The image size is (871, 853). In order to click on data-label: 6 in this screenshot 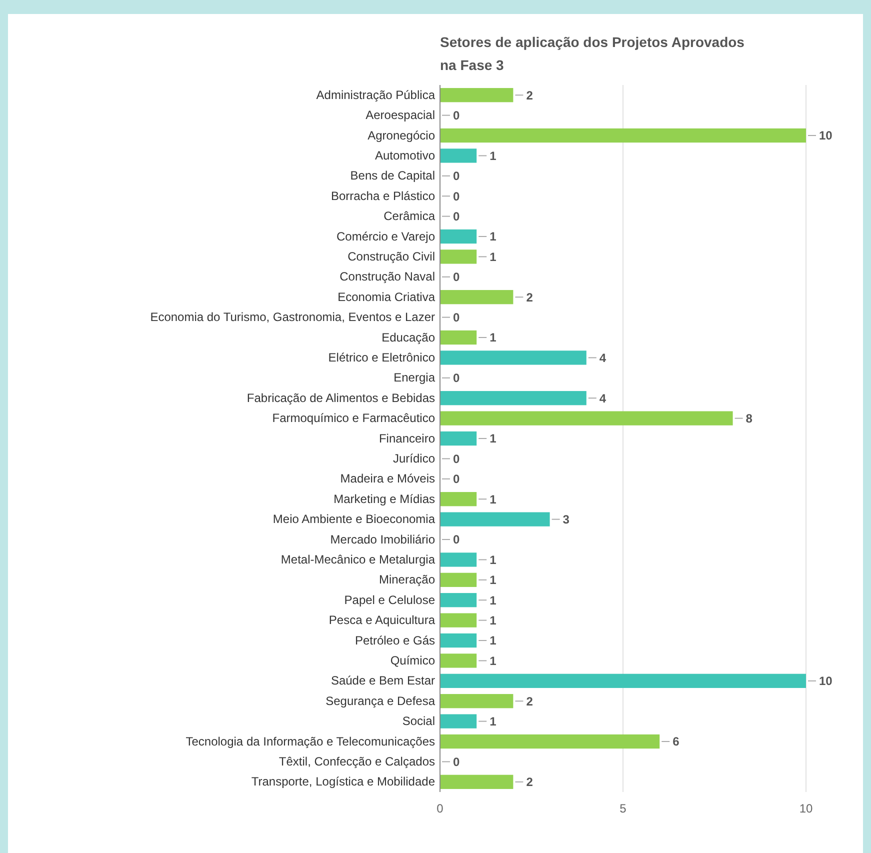, I will do `click(676, 741)`.